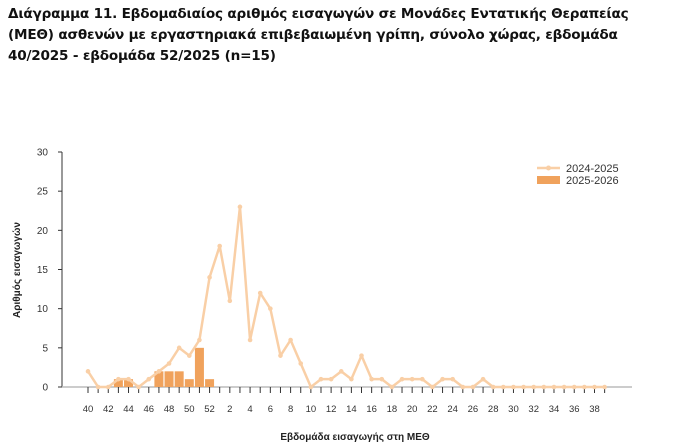 The height and width of the screenshot is (446, 675). I want to click on x-tick-label: 6, so click(270, 409).